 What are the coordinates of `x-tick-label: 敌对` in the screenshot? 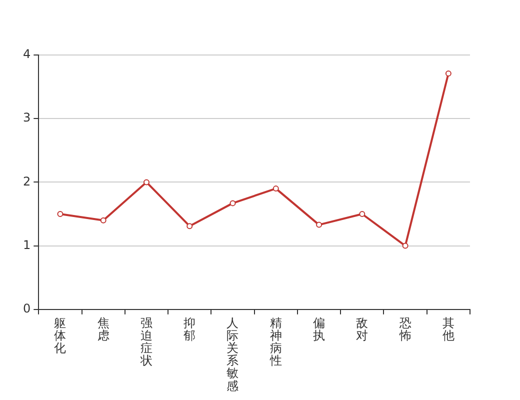 It's located at (362, 329).